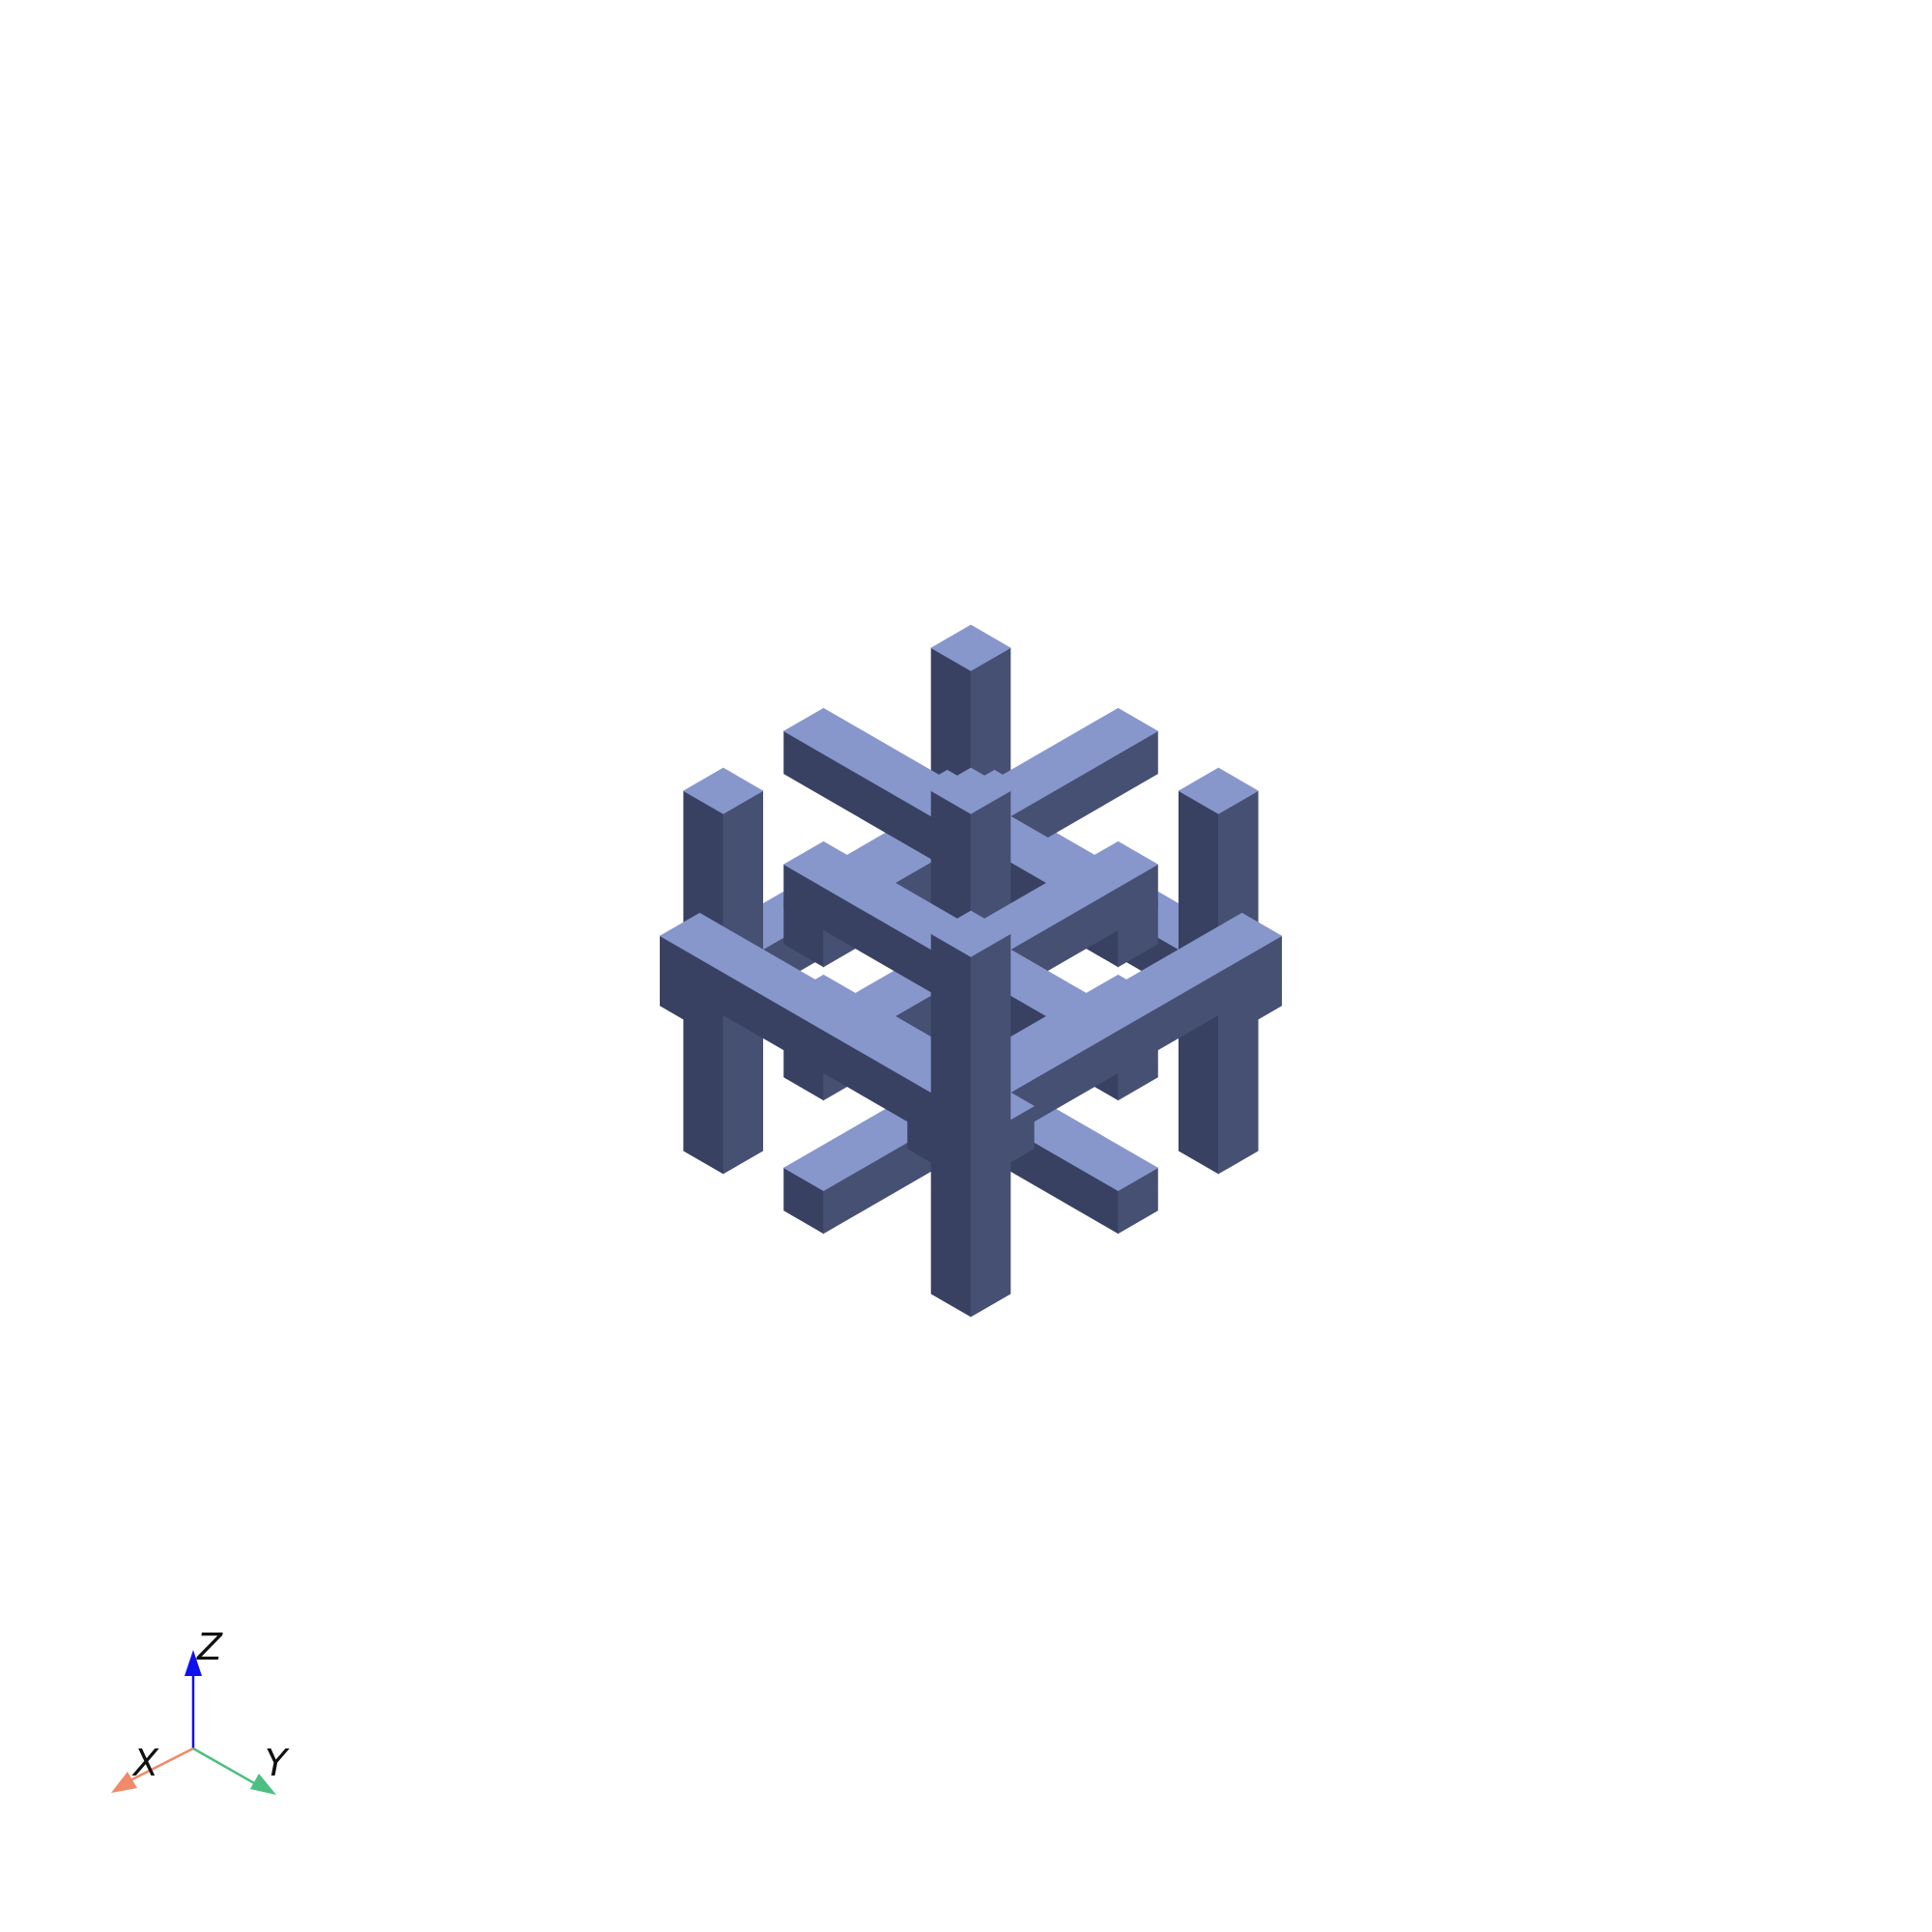 Image resolution: width=1932 pixels, height=1932 pixels. I want to click on y-axis-line, so click(224, 1766).